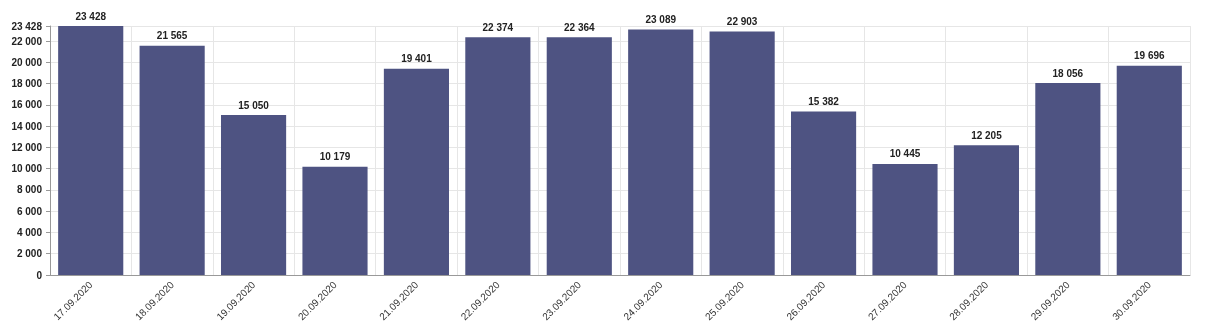 The image size is (1220, 335). I want to click on data-label: 23 428, so click(91, 16).